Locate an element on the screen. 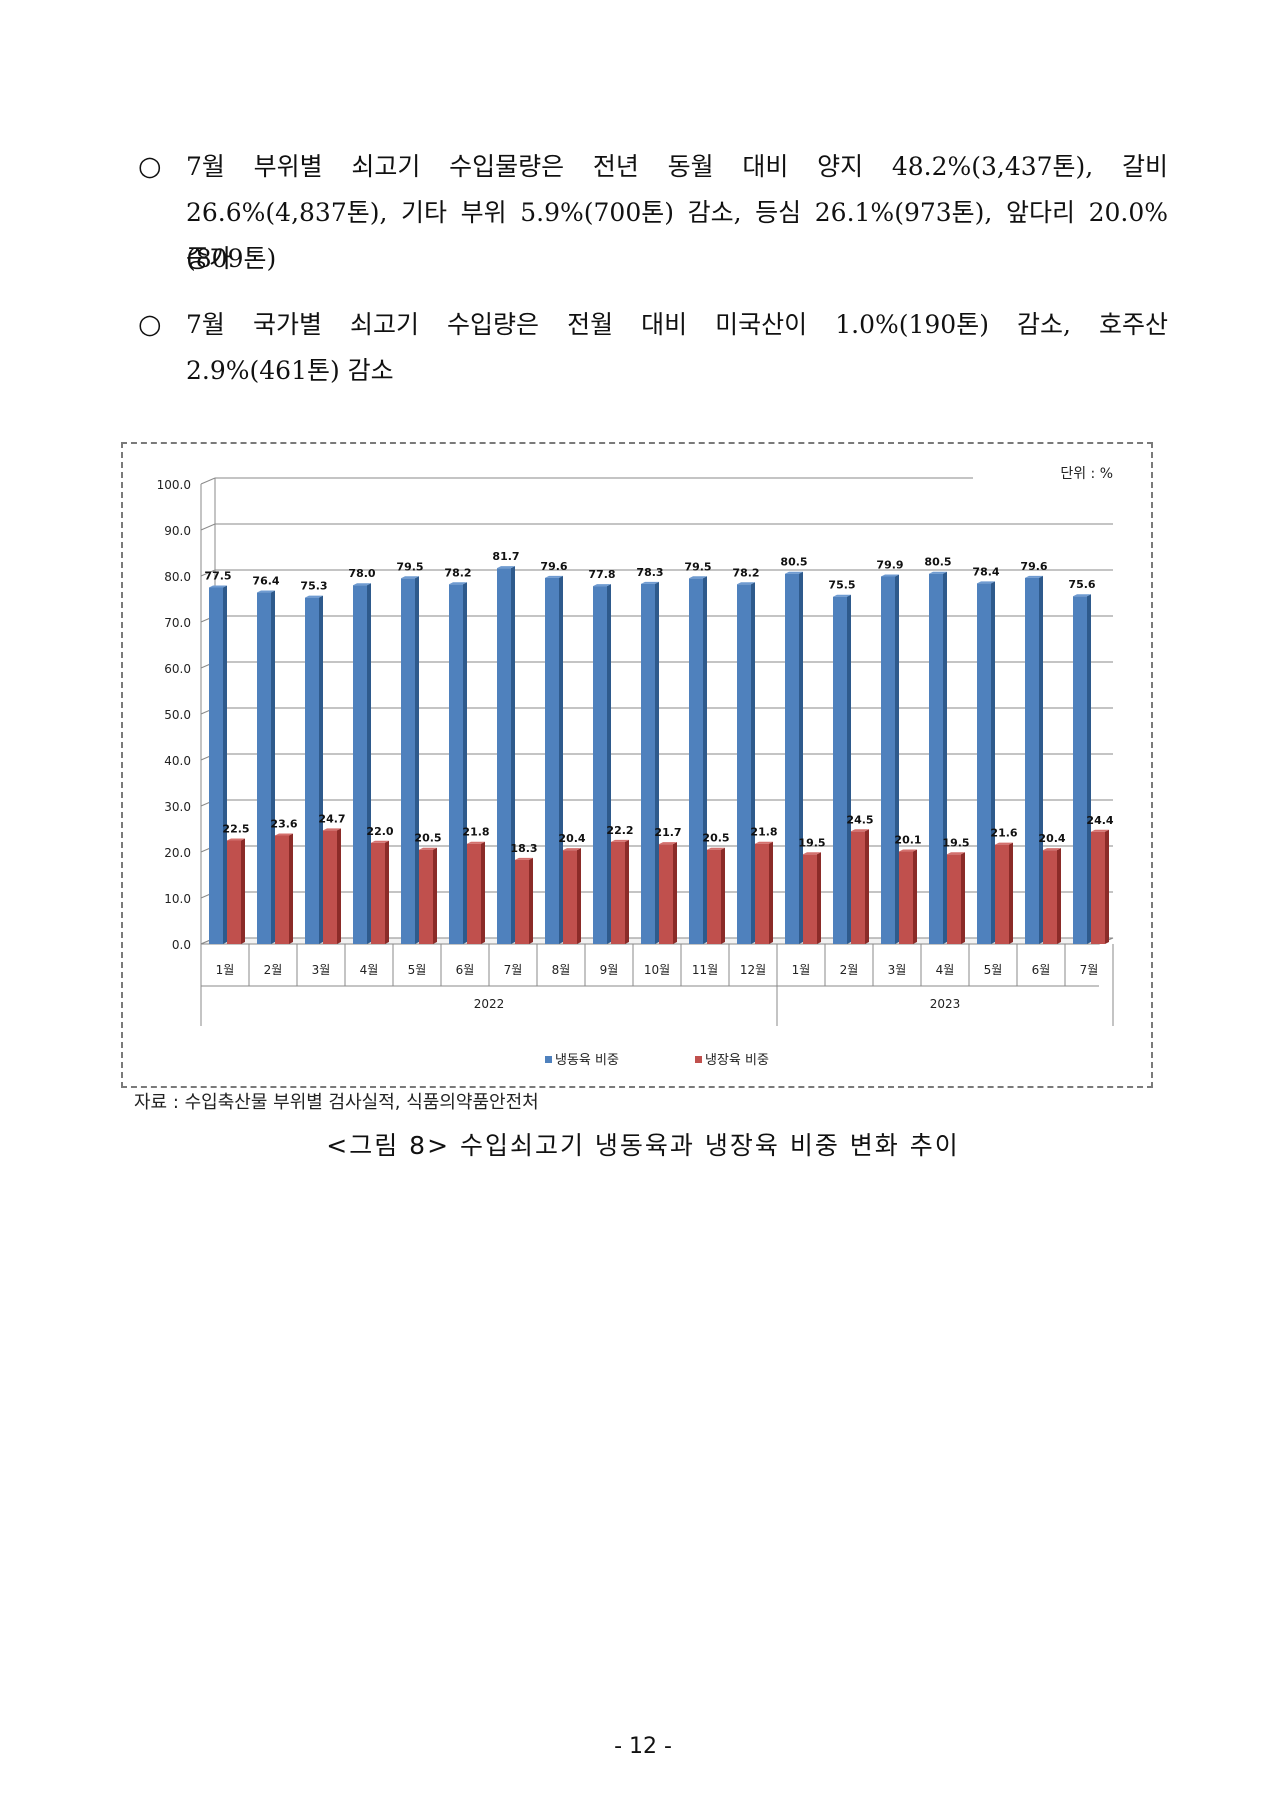 The height and width of the screenshot is (1820, 1286). data-label: 24.7 is located at coordinates (331, 818).